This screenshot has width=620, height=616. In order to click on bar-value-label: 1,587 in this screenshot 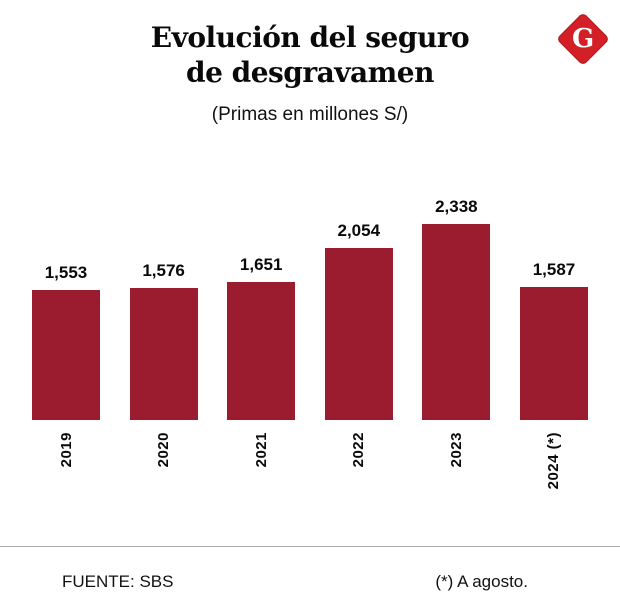, I will do `click(554, 269)`.